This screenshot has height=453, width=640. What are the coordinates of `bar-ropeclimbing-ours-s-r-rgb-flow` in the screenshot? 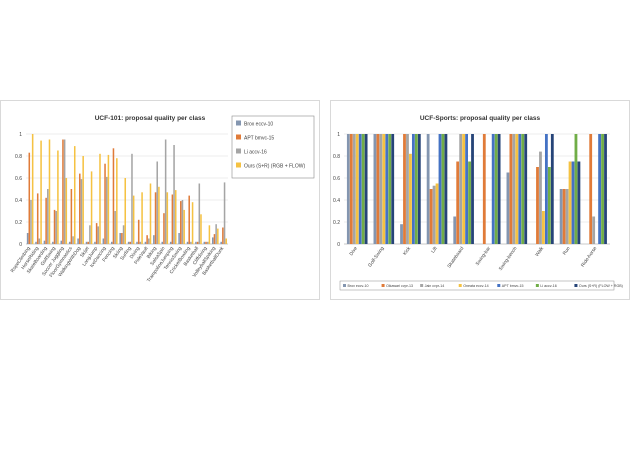 It's located at (32, 189).